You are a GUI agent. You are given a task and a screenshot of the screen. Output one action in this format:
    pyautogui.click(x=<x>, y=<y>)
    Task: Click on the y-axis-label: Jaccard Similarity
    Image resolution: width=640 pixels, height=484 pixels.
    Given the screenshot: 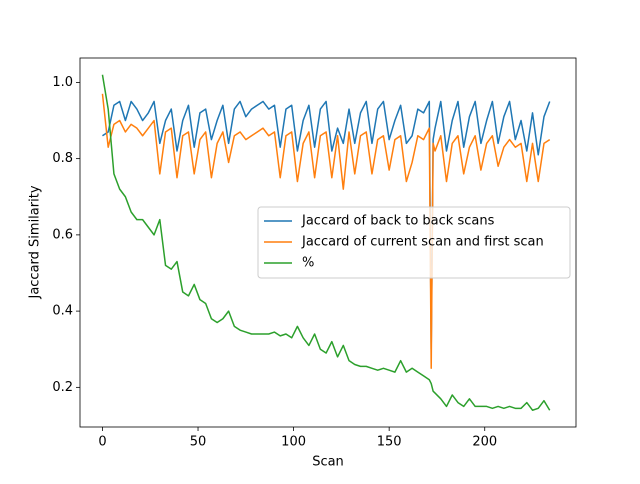 What is the action you would take?
    pyautogui.click(x=35, y=242)
    